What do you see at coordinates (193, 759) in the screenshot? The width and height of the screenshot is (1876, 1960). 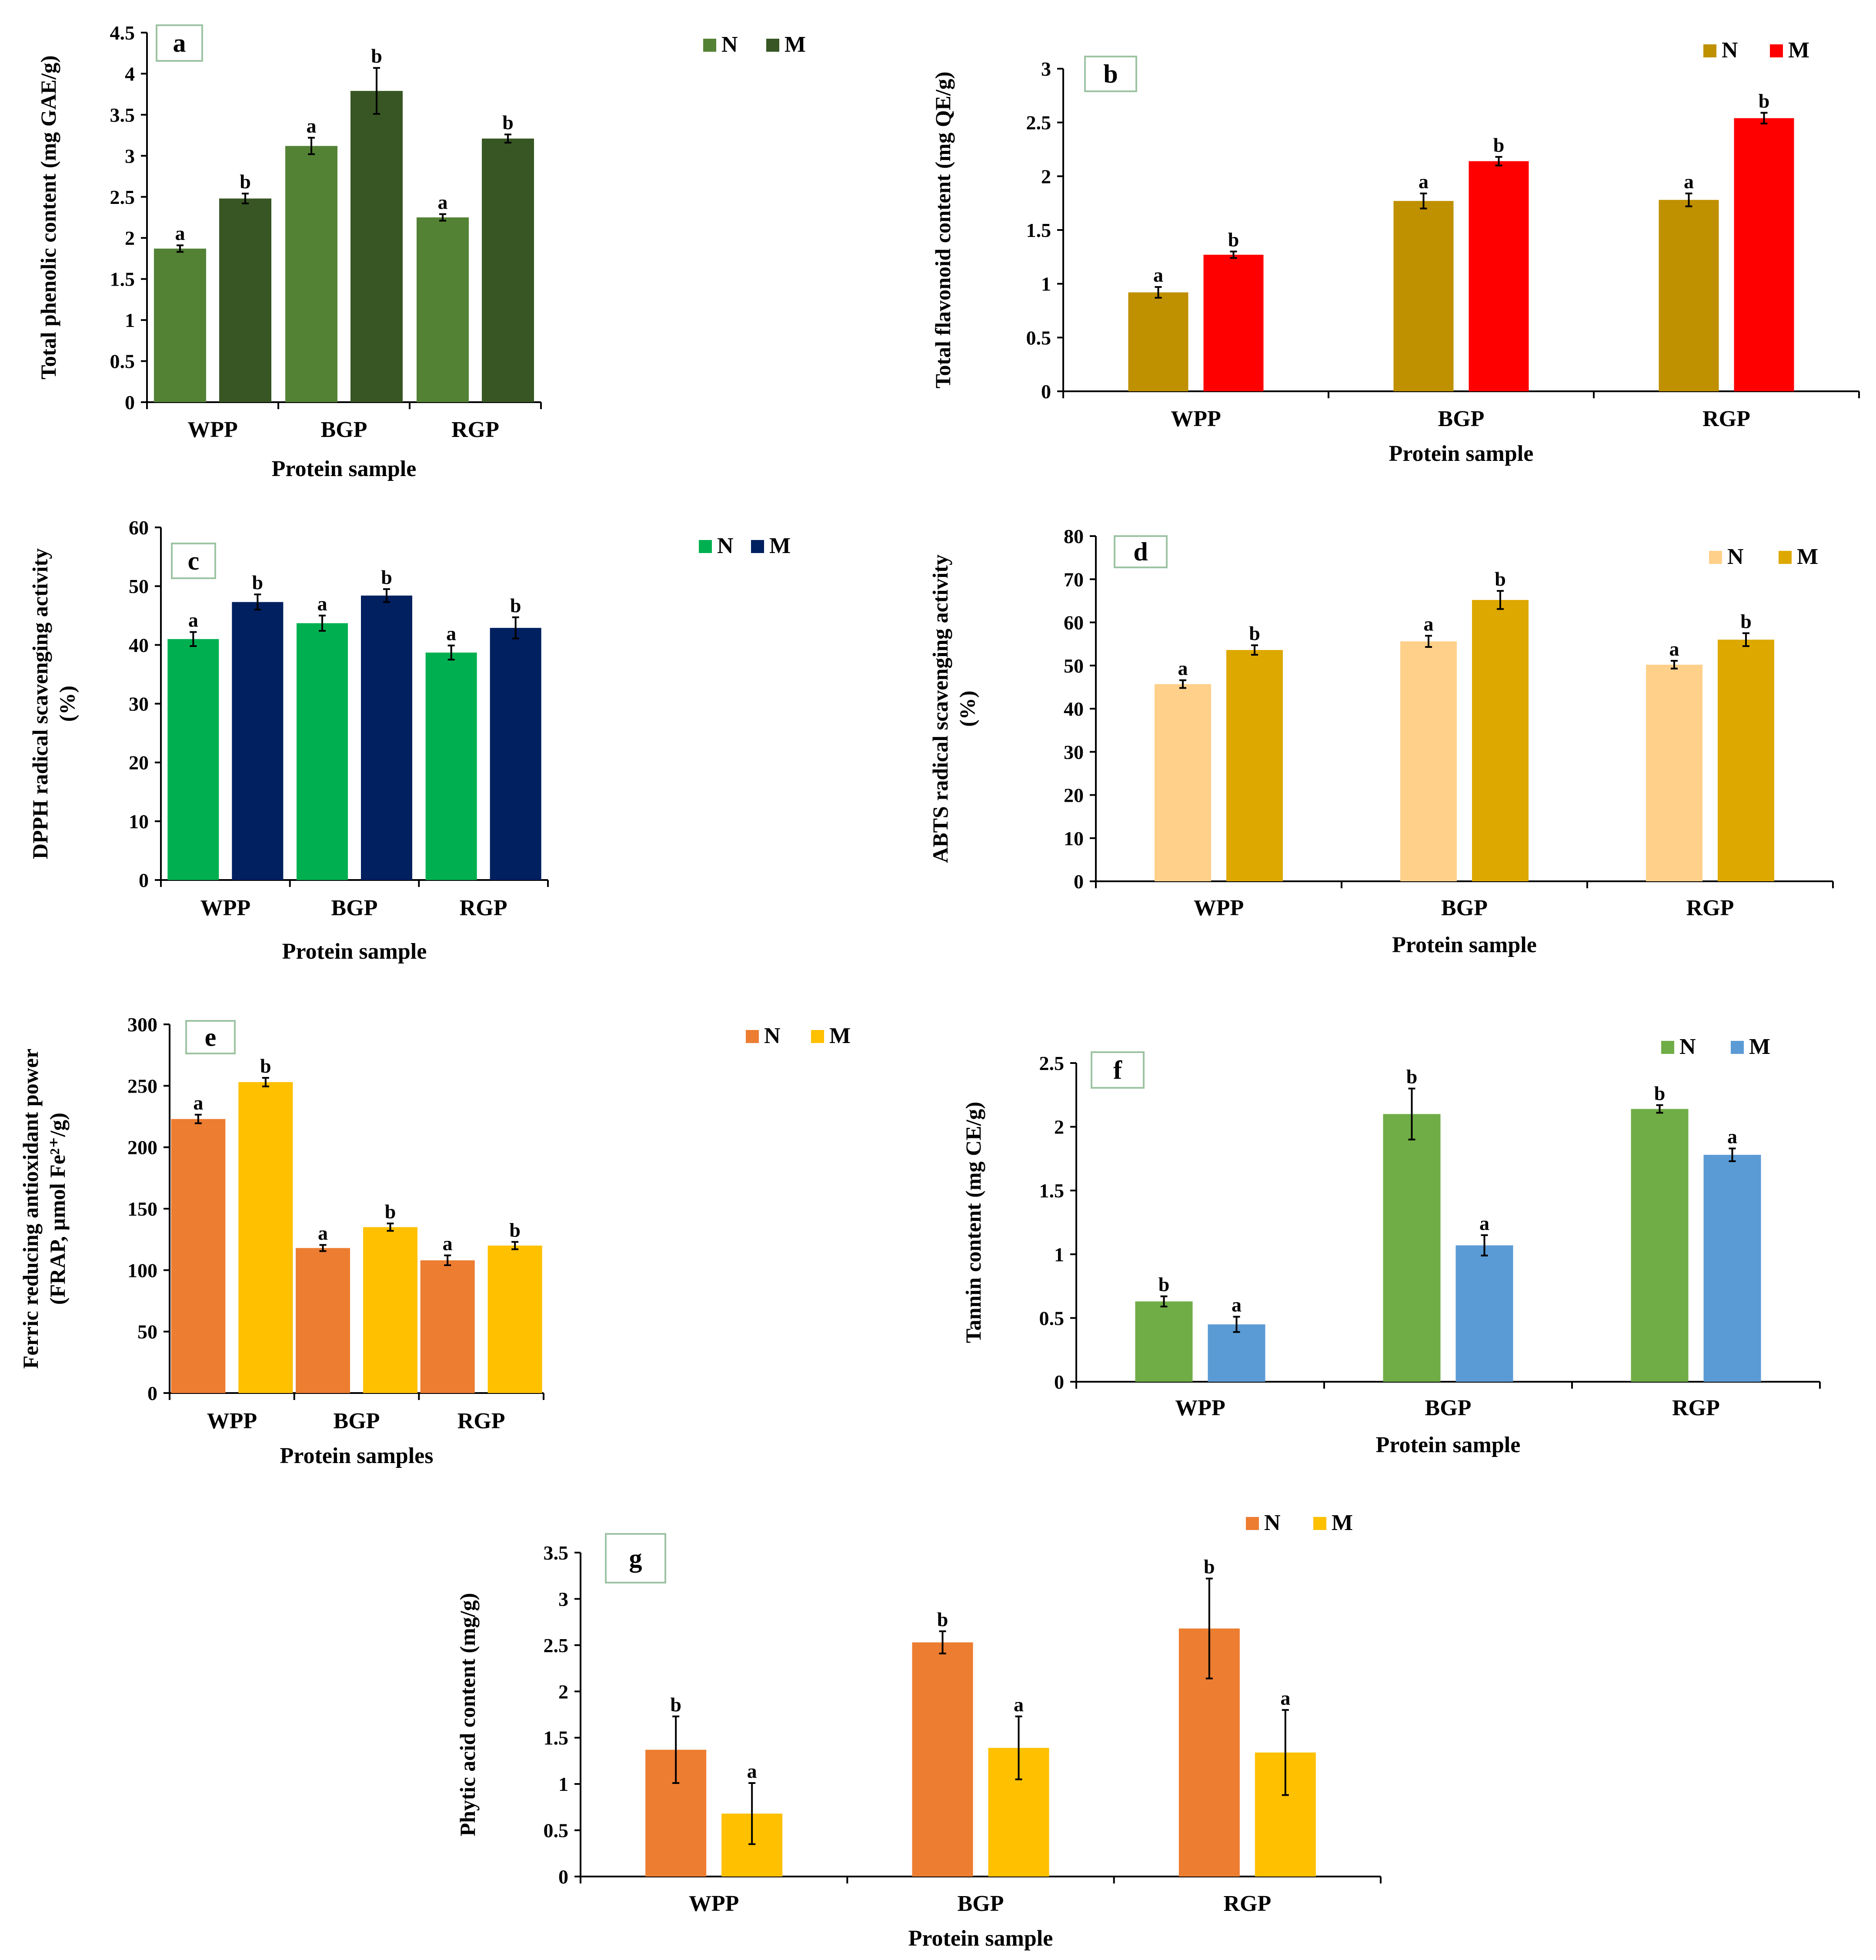 I see `bar-n-wpp` at bounding box center [193, 759].